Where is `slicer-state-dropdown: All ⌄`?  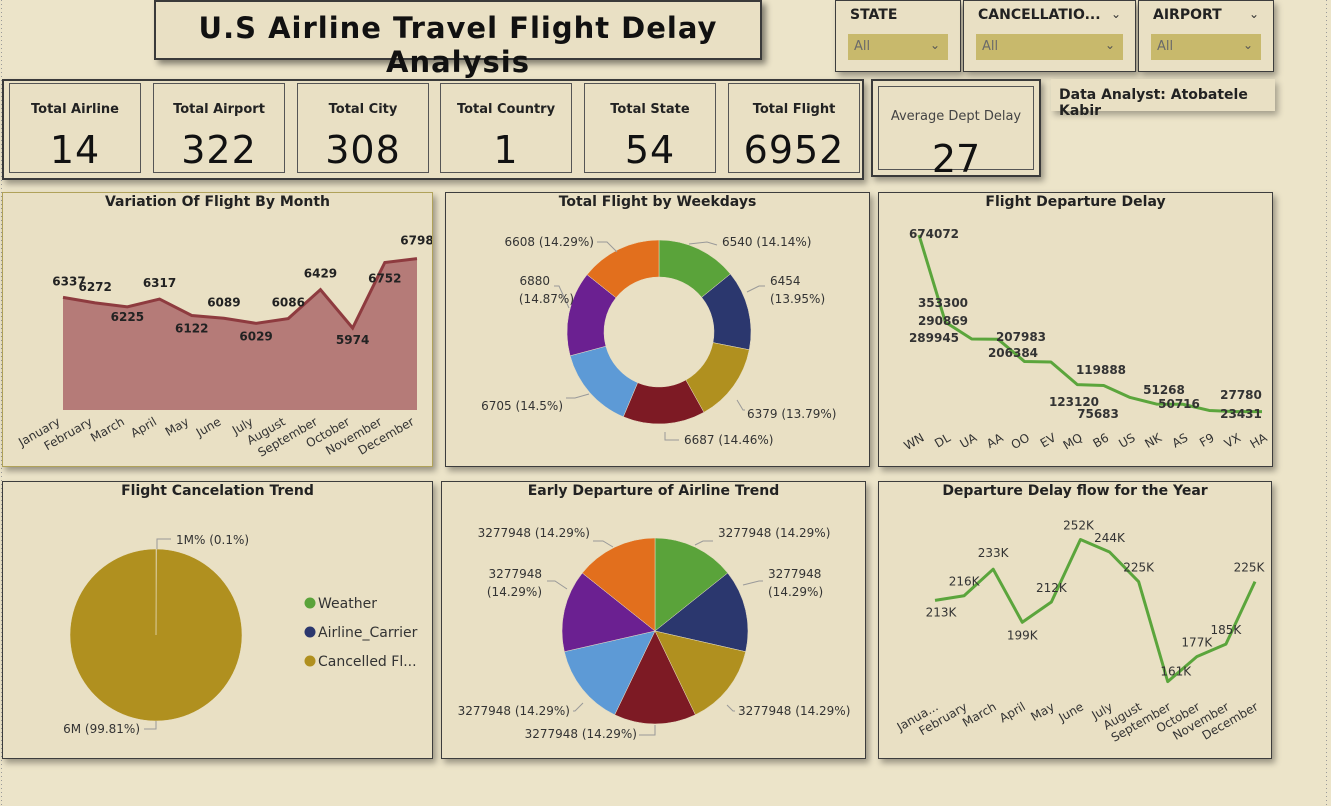
slicer-state-dropdown: All ⌄ is located at coordinates (898, 47).